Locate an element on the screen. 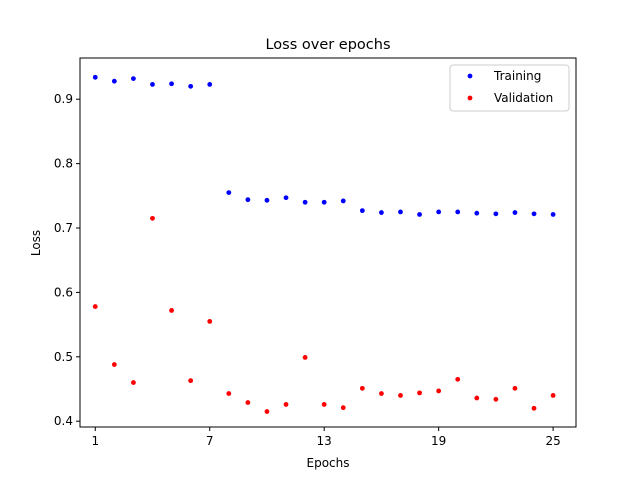 The height and width of the screenshot is (480, 640). legend-marker-validation is located at coordinates (470, 98).